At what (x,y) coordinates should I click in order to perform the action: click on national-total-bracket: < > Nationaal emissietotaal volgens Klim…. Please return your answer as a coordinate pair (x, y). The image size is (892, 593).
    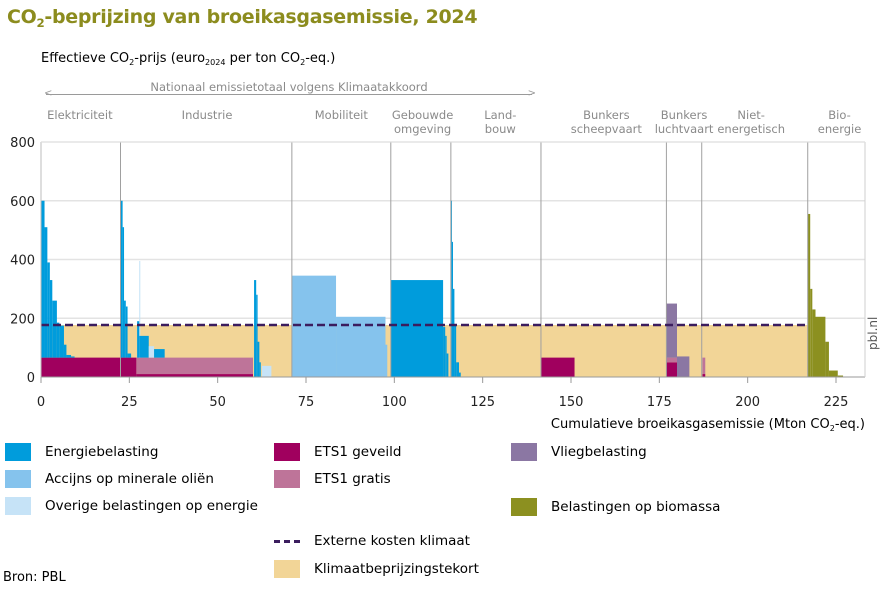
    Looking at the image, I should click on (290, 89).